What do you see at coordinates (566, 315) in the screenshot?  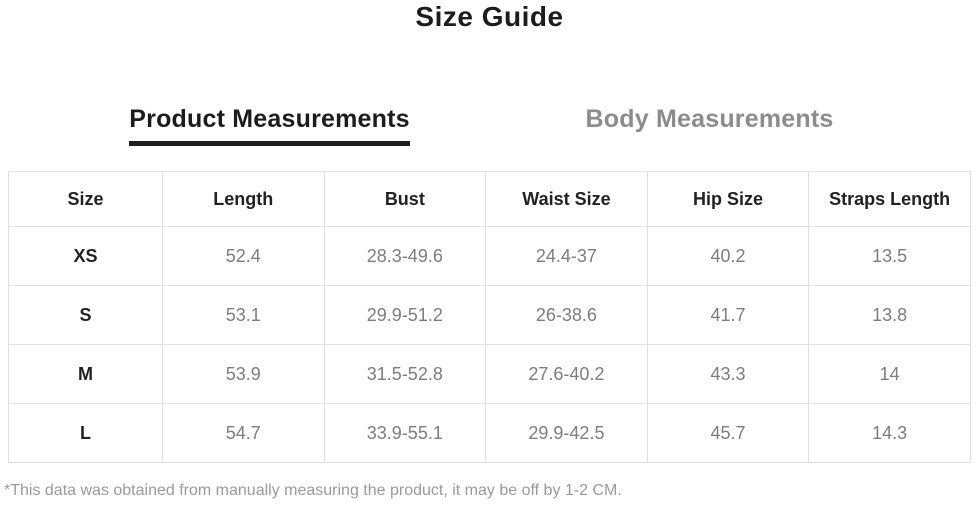 I see `measurement-cell: 26-38.6` at bounding box center [566, 315].